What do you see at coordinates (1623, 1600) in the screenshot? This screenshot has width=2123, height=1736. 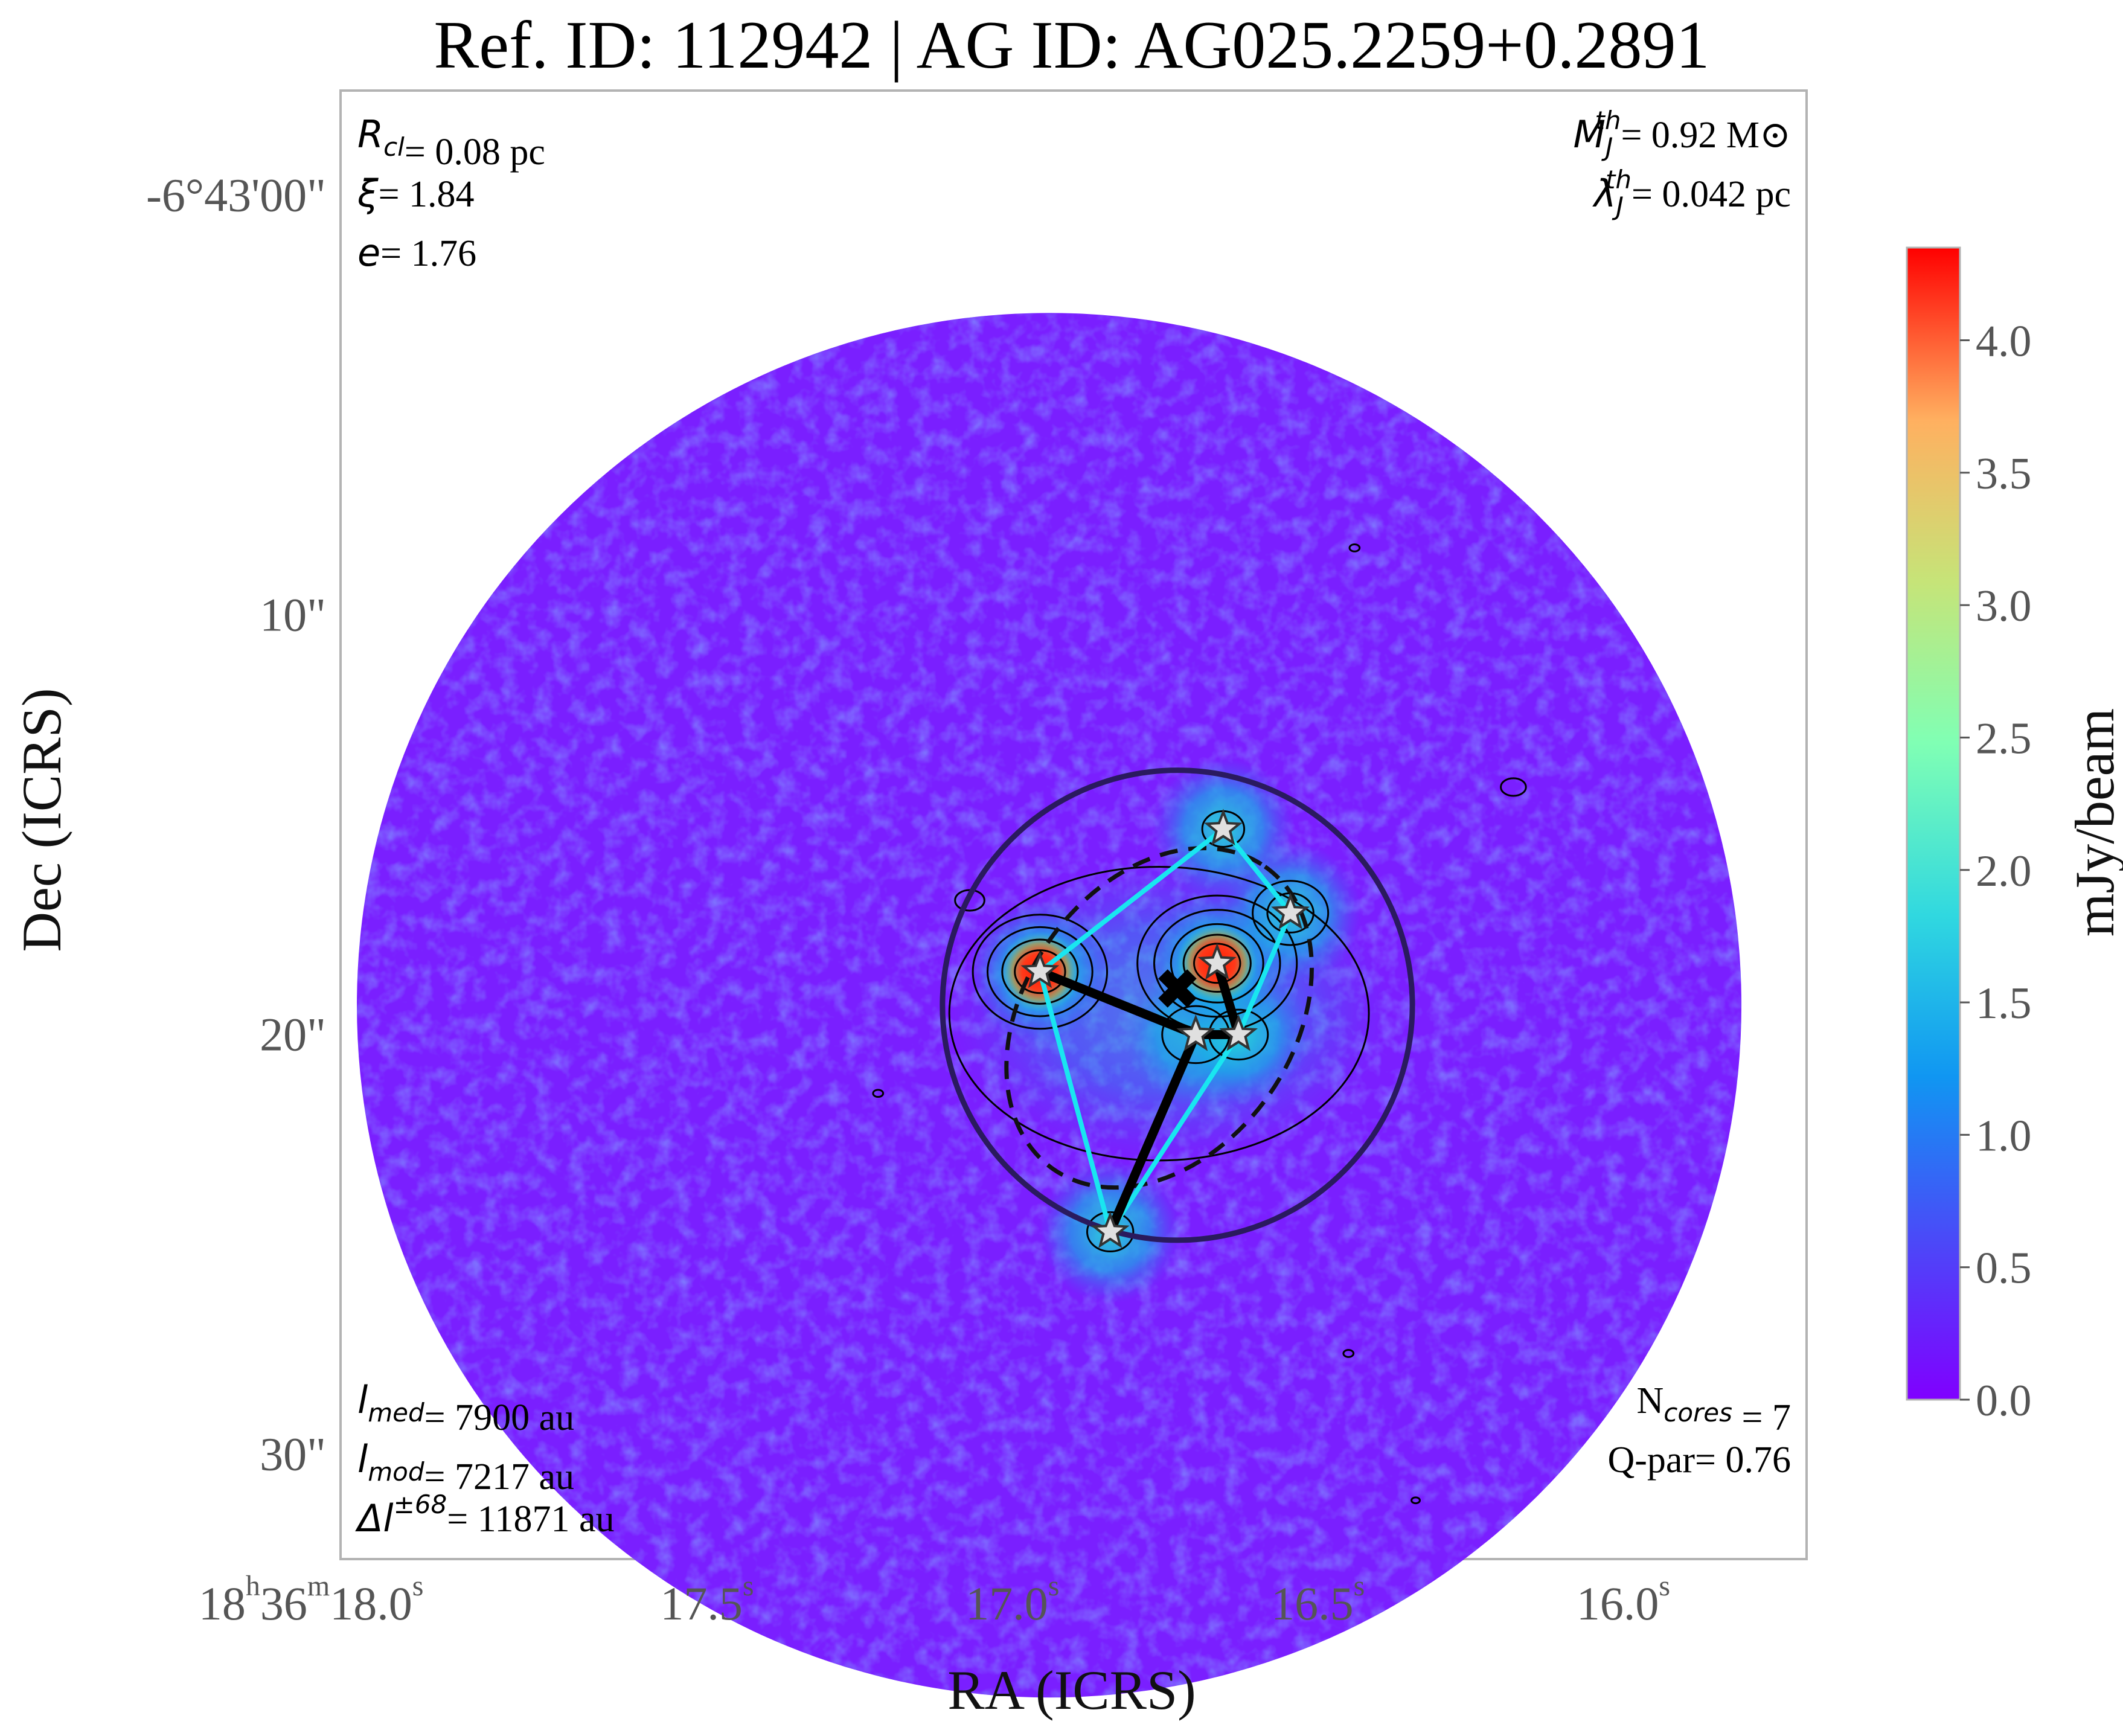 I see `x-tick-label: 16.0s` at bounding box center [1623, 1600].